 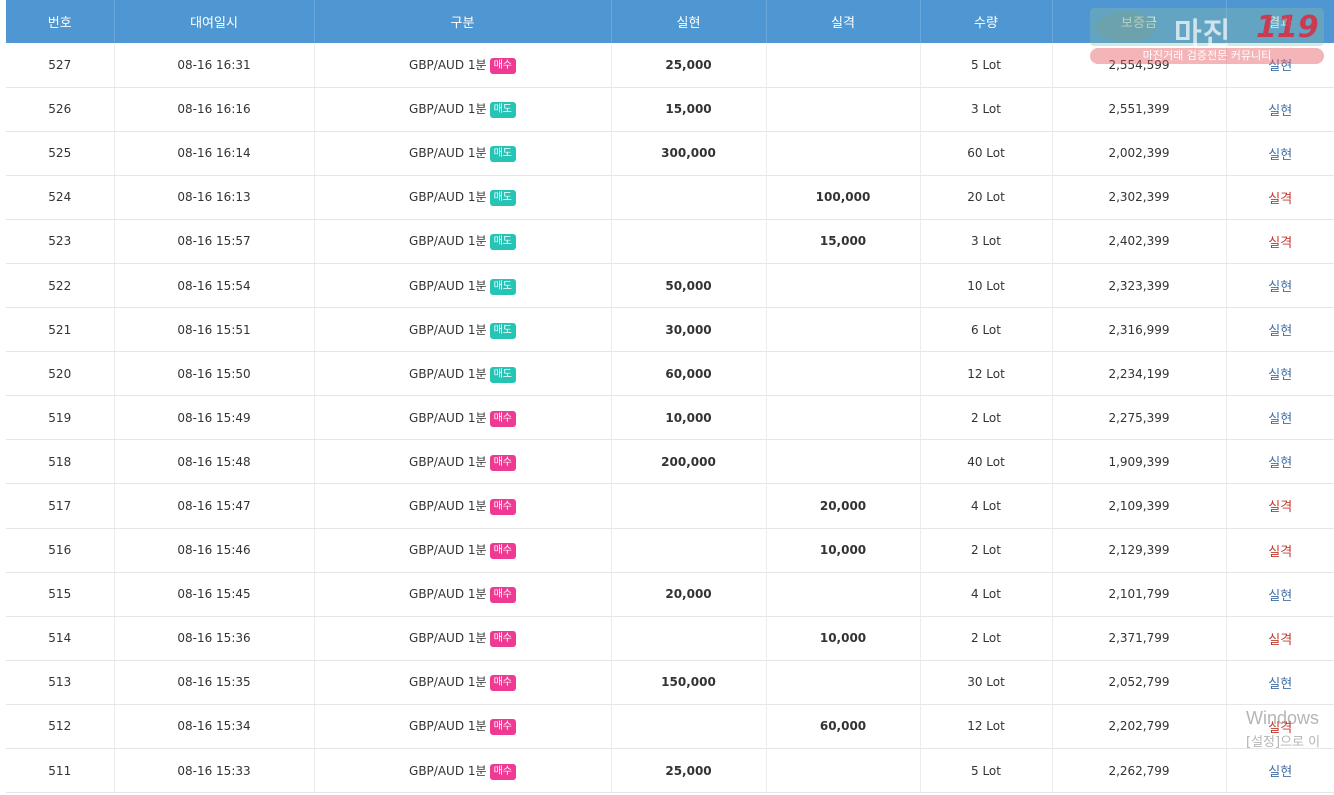 What do you see at coordinates (214, 682) in the screenshot?
I see `cell-datetime: 08-16 15:35` at bounding box center [214, 682].